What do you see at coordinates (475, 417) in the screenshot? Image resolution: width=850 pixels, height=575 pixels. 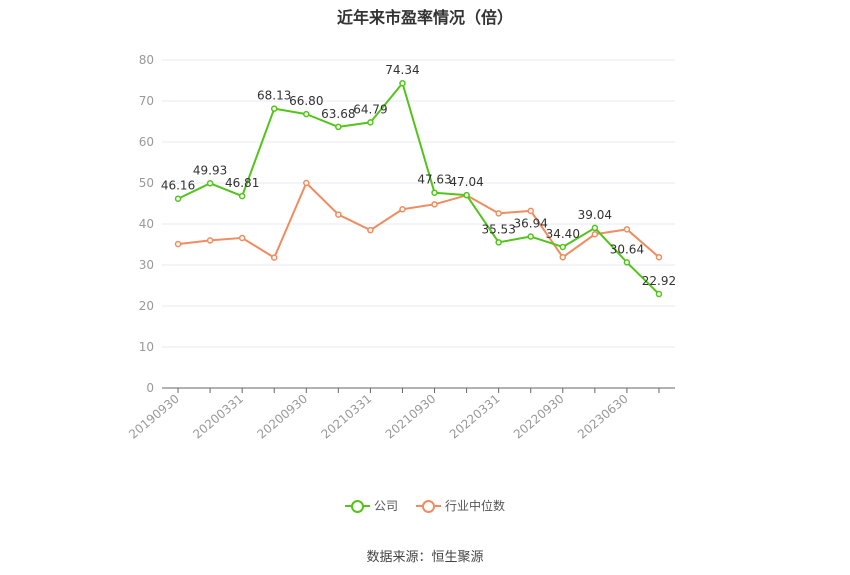 I see `x-tick-label: 20220331` at bounding box center [475, 417].